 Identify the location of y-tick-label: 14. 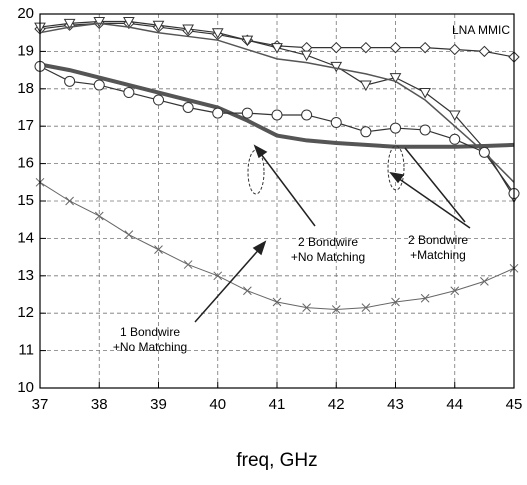
(25, 237).